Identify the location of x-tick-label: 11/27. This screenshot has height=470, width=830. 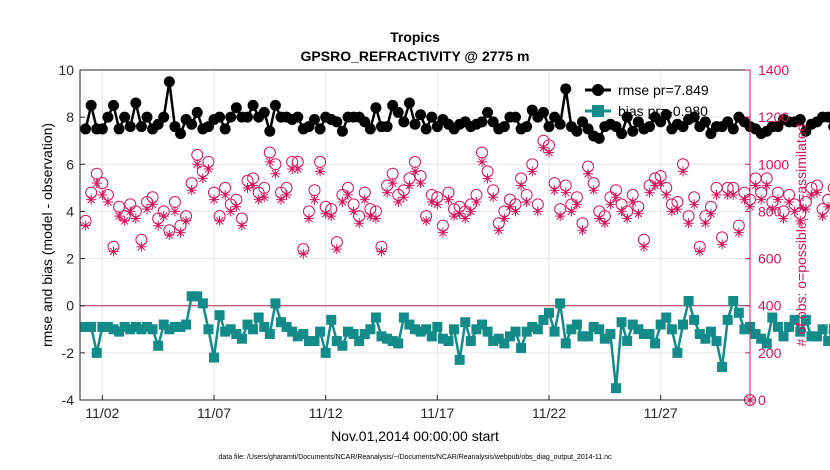
(661, 413).